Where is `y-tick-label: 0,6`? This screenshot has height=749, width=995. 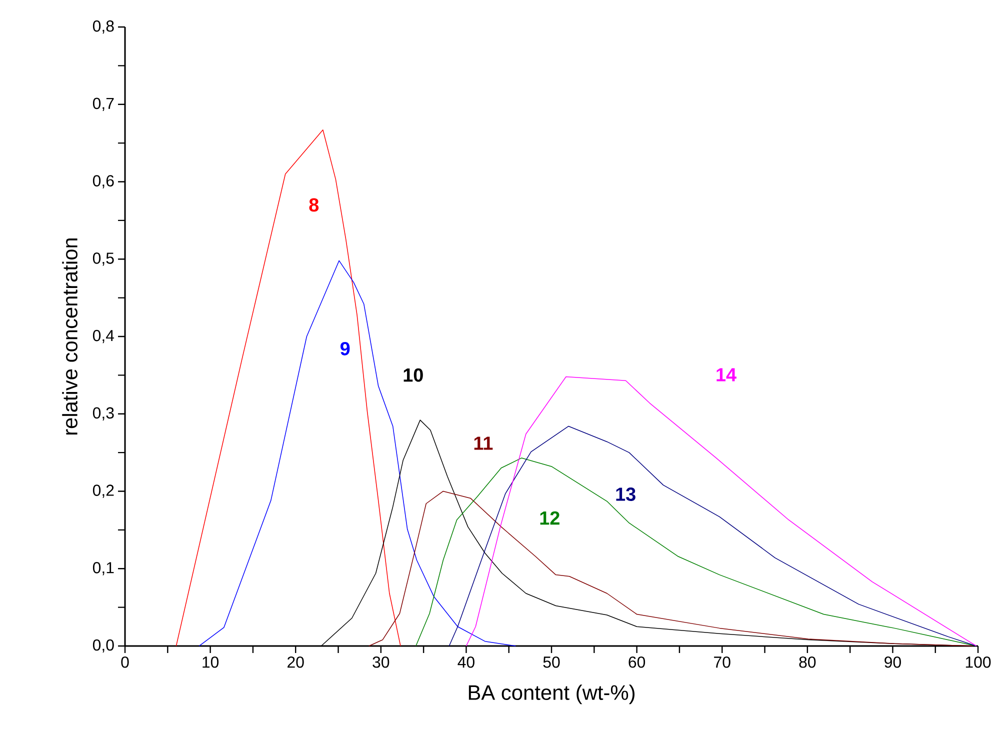
y-tick-label: 0,6 is located at coordinates (103, 181).